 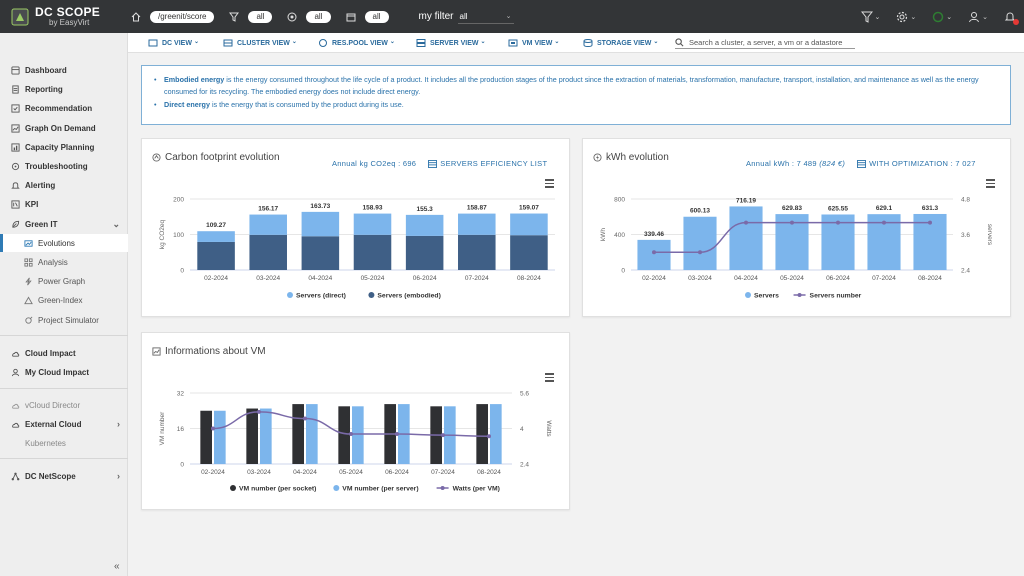 I want to click on sidebar-item-reporting: Reporting, so click(x=64, y=89).